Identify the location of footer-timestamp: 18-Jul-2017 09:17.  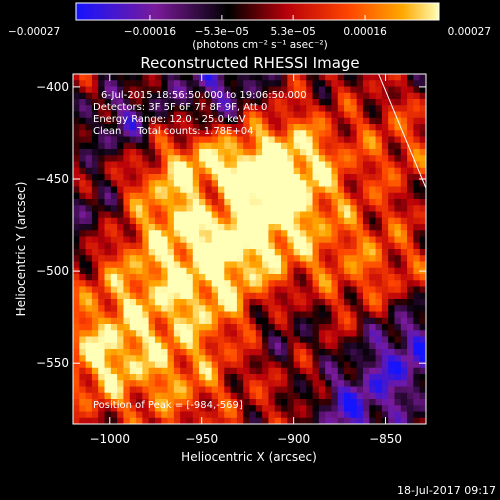
(446, 490).